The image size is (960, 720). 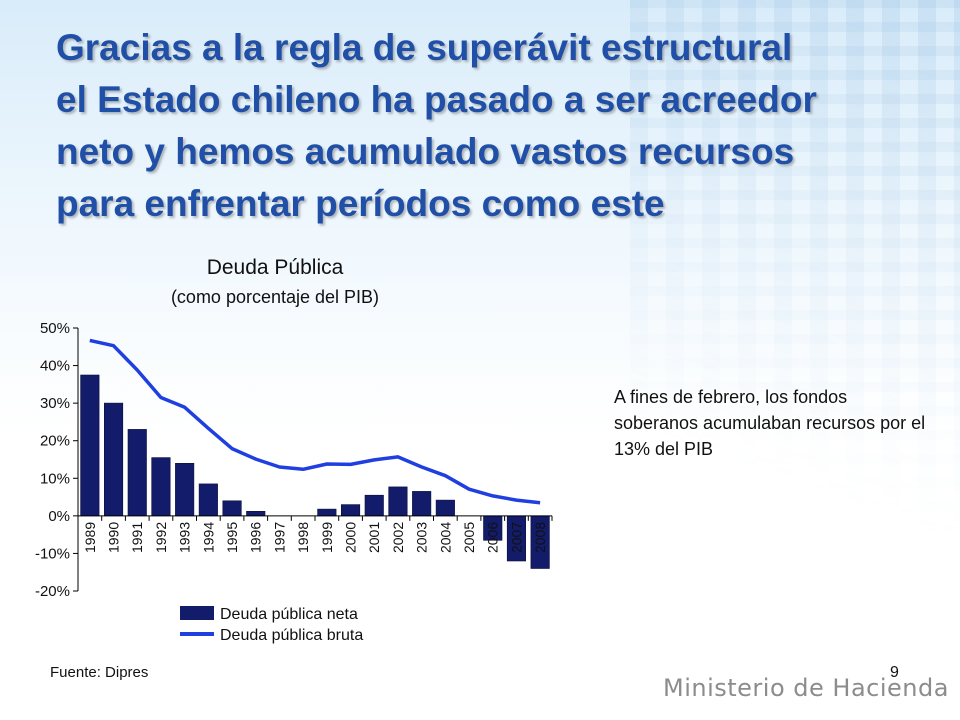 What do you see at coordinates (327, 512) in the screenshot?
I see `bar-net-debt-1999` at bounding box center [327, 512].